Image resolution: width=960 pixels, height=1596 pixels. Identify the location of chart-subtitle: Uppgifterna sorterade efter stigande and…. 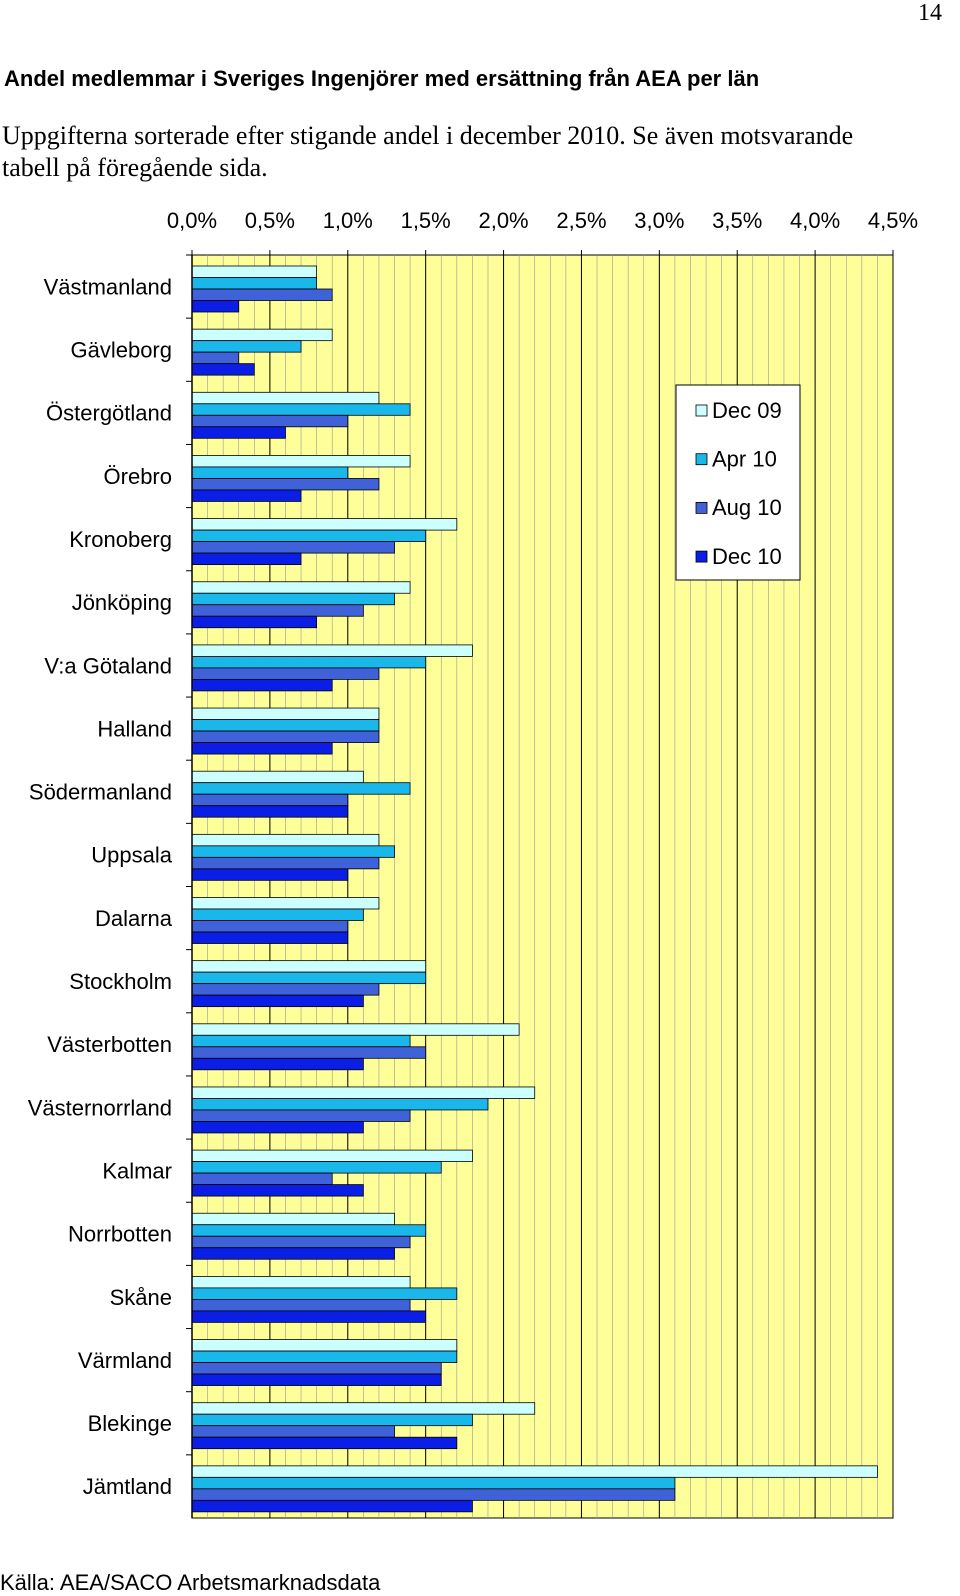
(428, 151).